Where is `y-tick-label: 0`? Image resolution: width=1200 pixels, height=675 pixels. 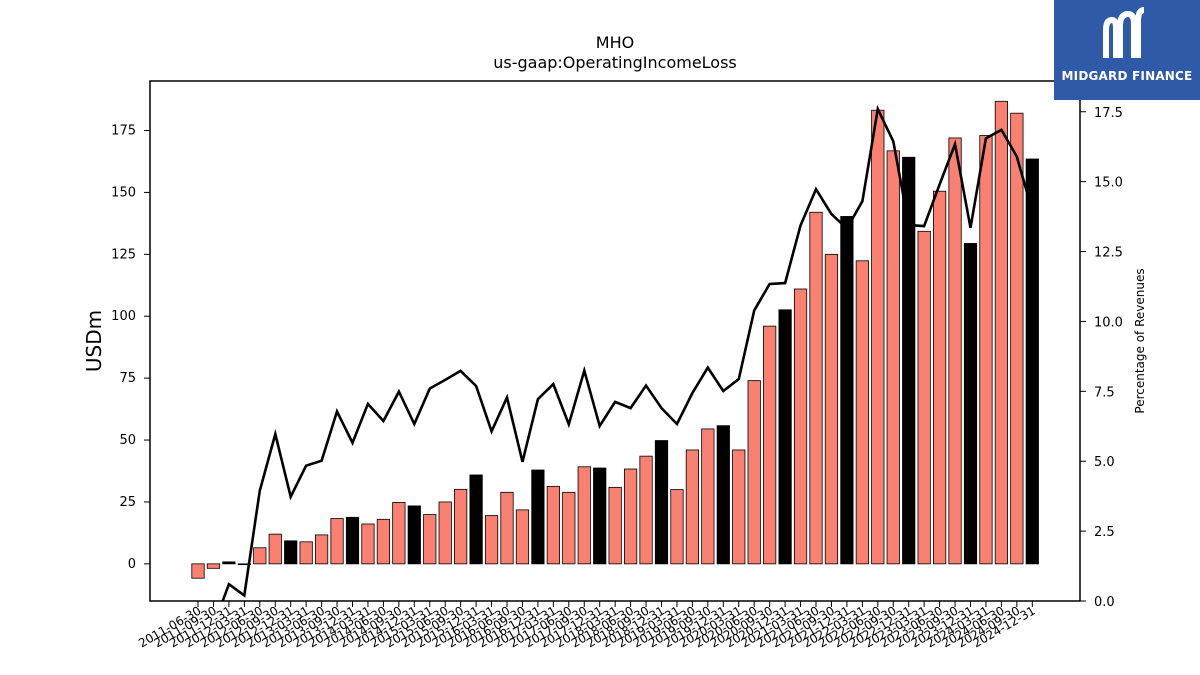 y-tick-label: 0 is located at coordinates (132, 564).